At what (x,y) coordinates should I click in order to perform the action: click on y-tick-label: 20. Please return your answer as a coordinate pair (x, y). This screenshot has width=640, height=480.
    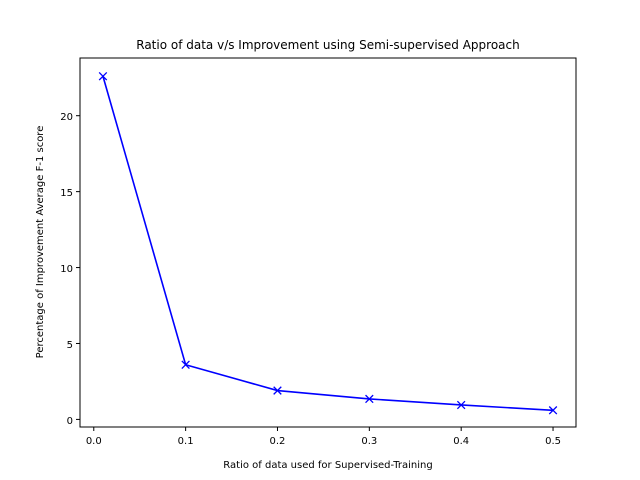
    Looking at the image, I should click on (66, 117).